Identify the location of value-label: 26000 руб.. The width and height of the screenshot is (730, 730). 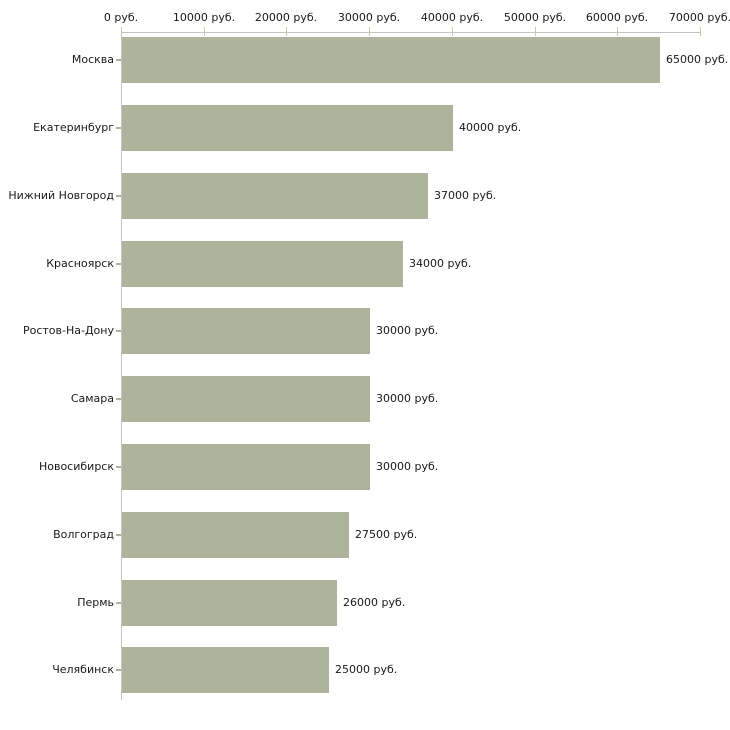
(374, 602).